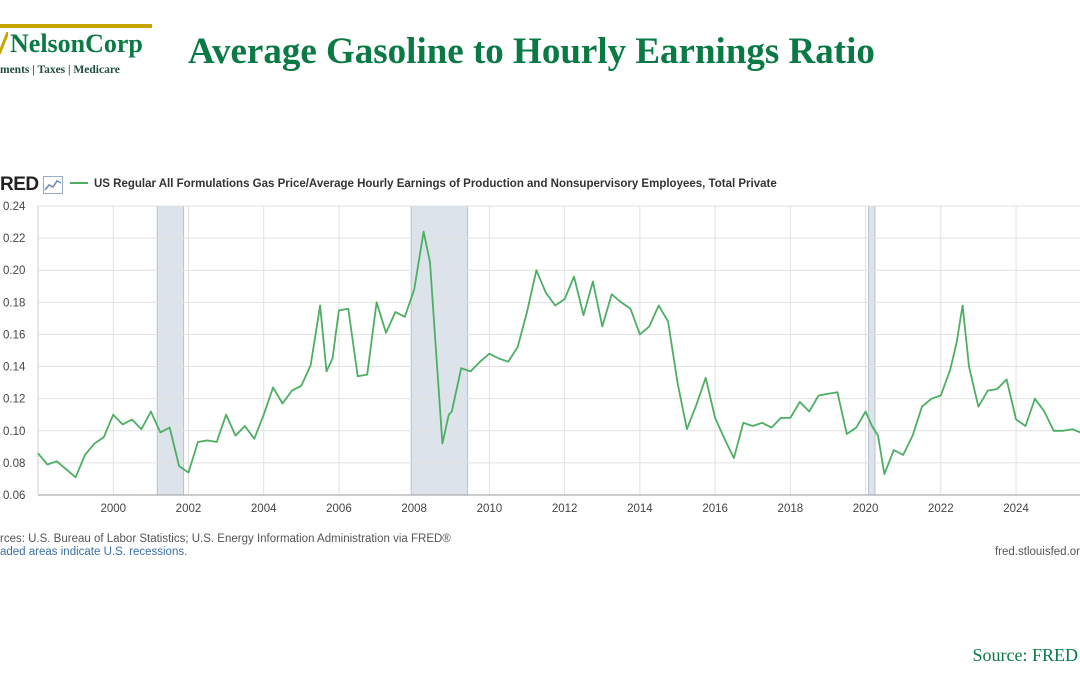  I want to click on y-tick-label: 0.12, so click(14, 400).